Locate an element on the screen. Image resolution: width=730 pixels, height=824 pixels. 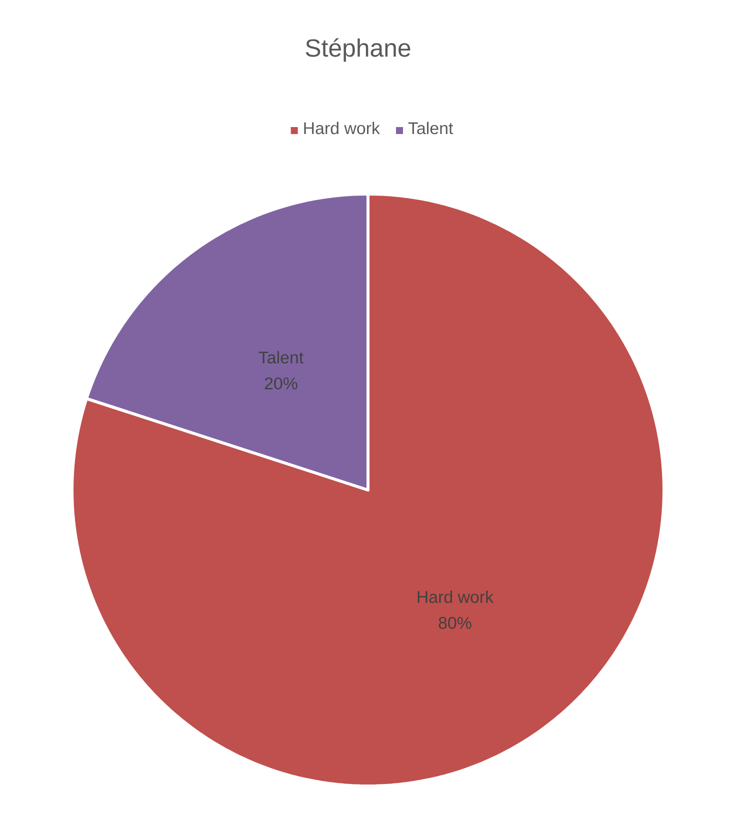
data-label: 80% is located at coordinates (455, 622).